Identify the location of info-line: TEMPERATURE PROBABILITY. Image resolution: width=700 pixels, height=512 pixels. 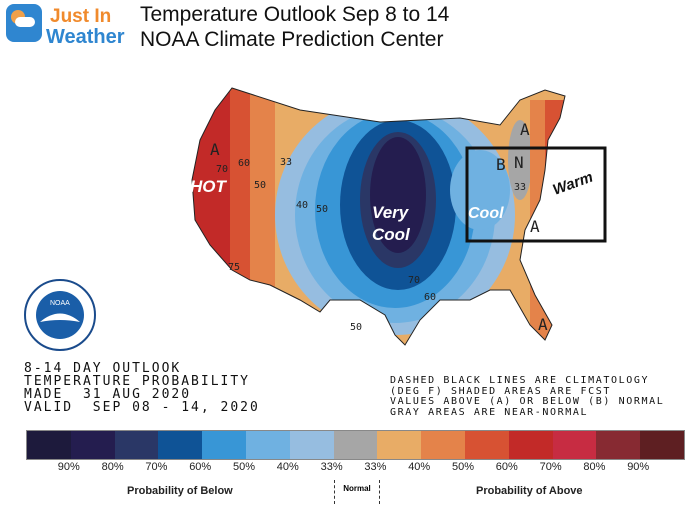
(137, 381).